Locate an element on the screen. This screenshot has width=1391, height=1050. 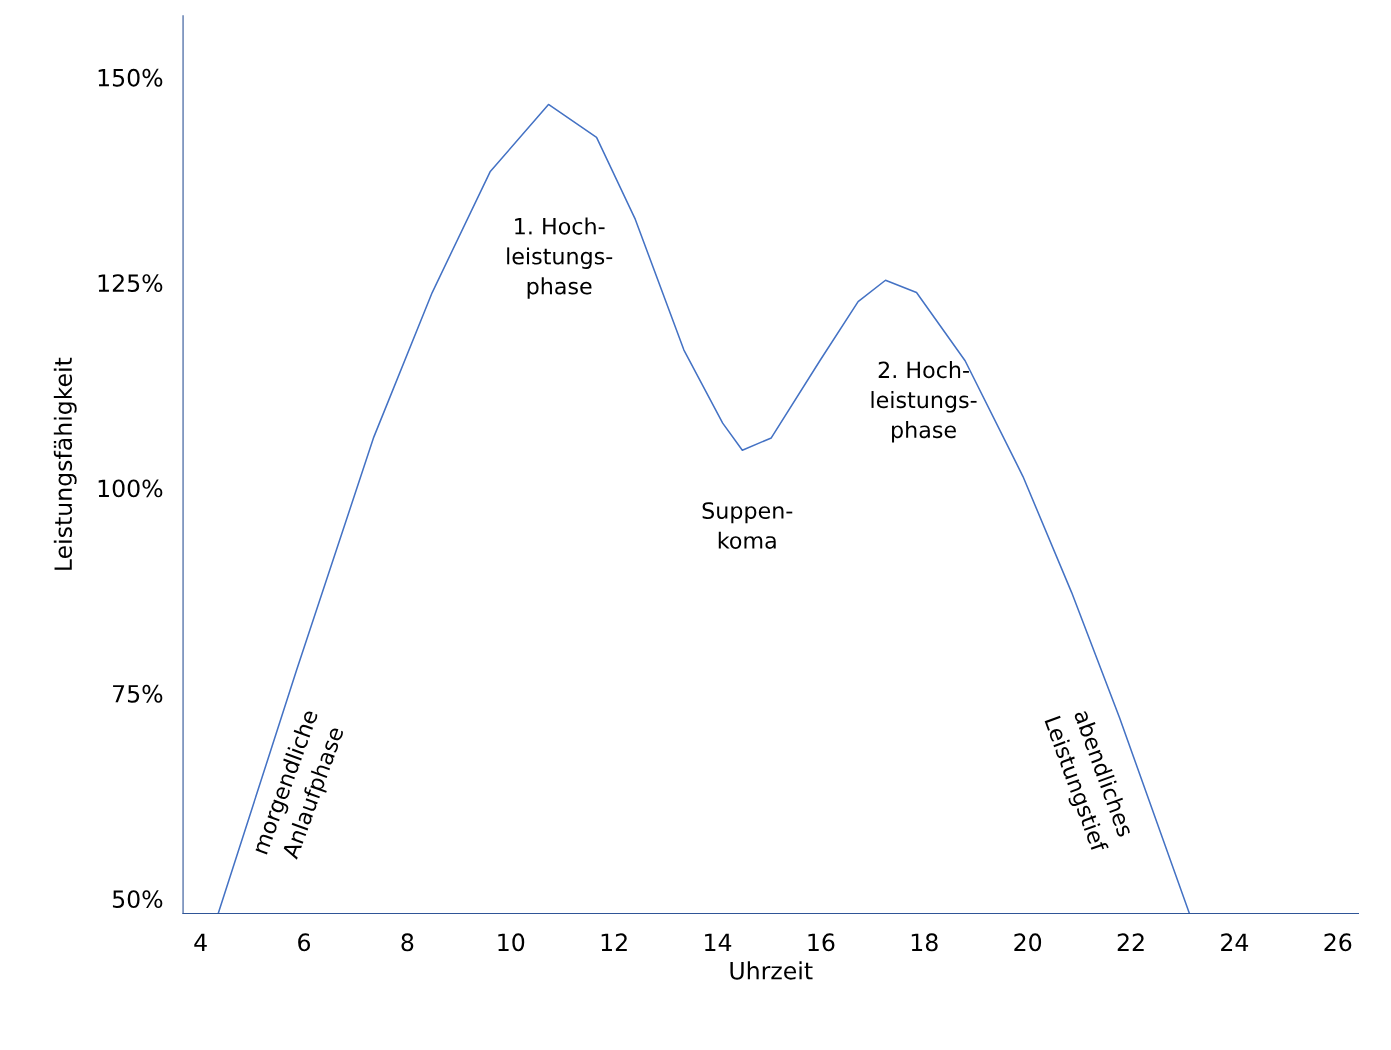
x-tick-label: 6 is located at coordinates (304, 942).